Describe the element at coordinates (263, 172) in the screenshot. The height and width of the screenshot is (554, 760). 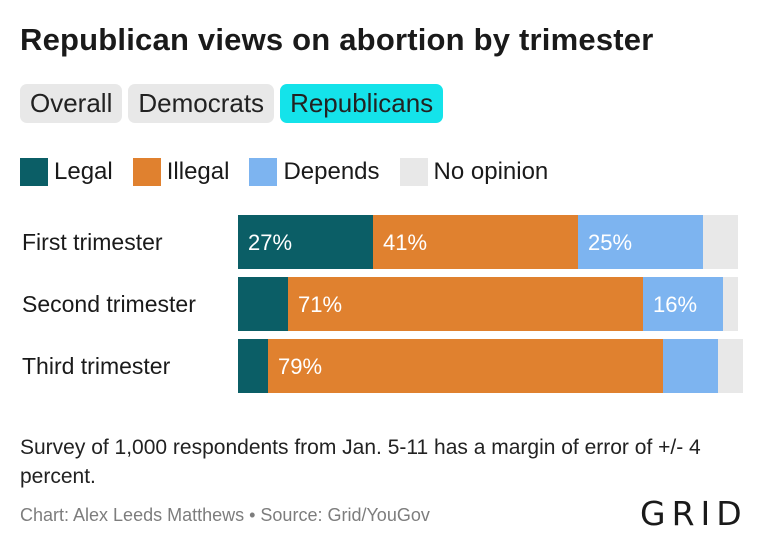
I see `legend-swatch-depends` at that location.